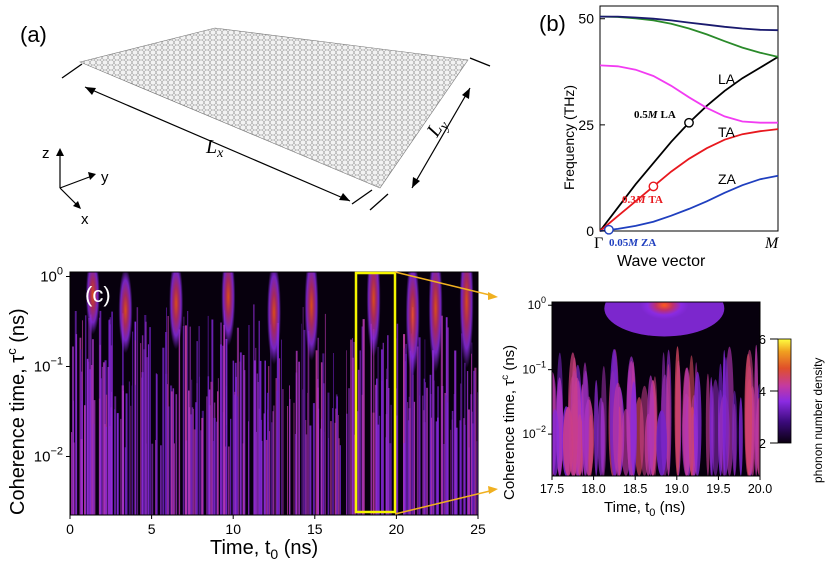 The width and height of the screenshot is (830, 561). I want to click on cb-tick-label: 6, so click(762, 339).